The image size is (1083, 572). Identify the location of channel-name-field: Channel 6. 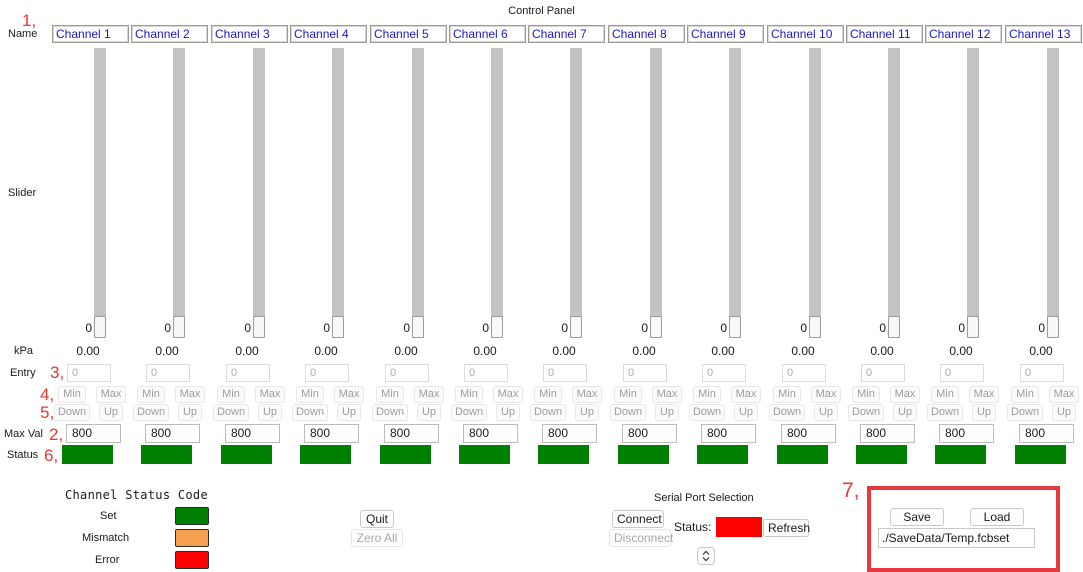
(487, 34).